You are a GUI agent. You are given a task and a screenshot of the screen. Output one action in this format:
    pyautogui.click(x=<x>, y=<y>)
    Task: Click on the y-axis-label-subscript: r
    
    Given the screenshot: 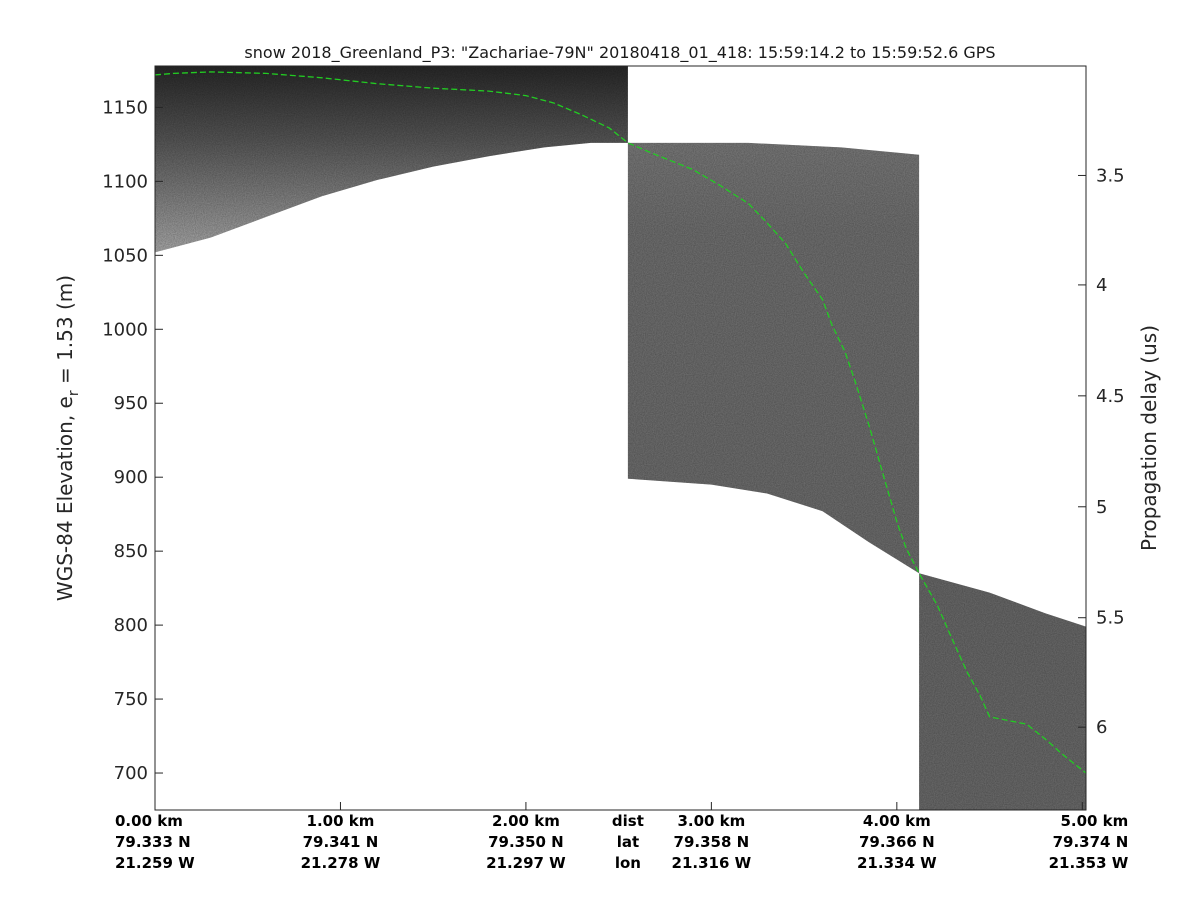 What is the action you would take?
    pyautogui.click(x=74, y=393)
    